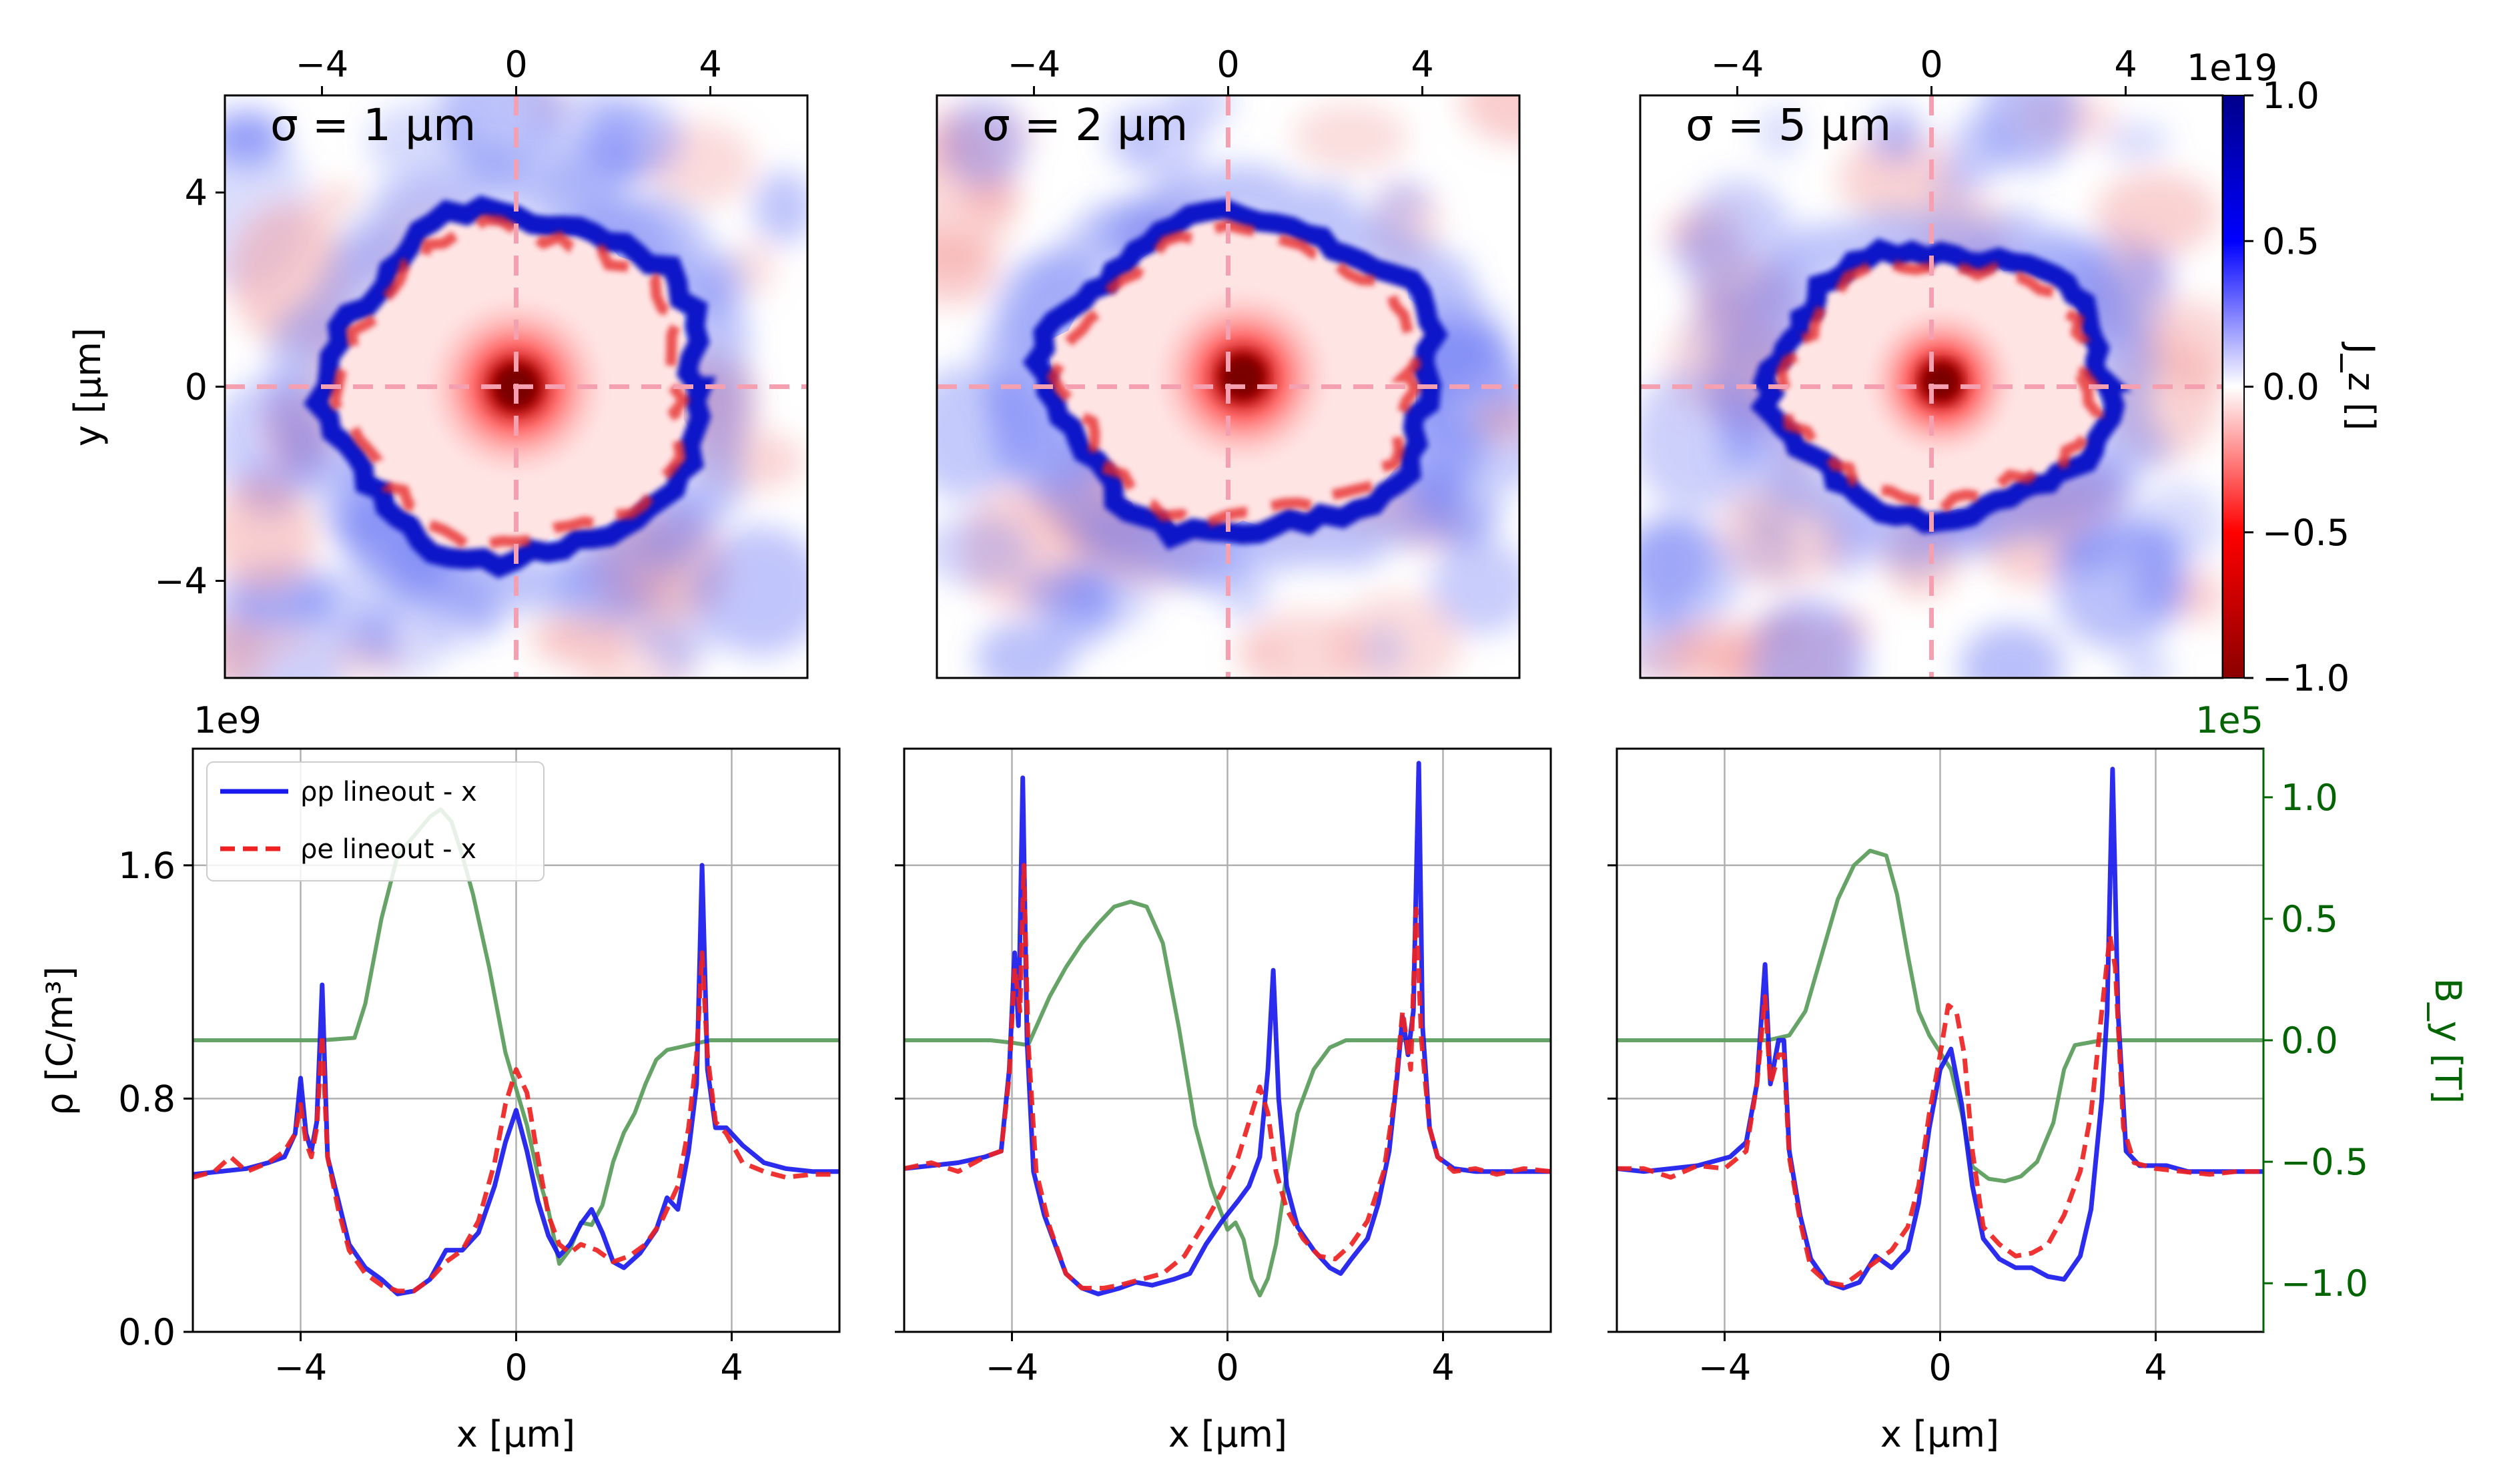 The width and height of the screenshot is (2493, 1484). Describe the element at coordinates (2233, 387) in the screenshot. I see `colorbar` at that location.